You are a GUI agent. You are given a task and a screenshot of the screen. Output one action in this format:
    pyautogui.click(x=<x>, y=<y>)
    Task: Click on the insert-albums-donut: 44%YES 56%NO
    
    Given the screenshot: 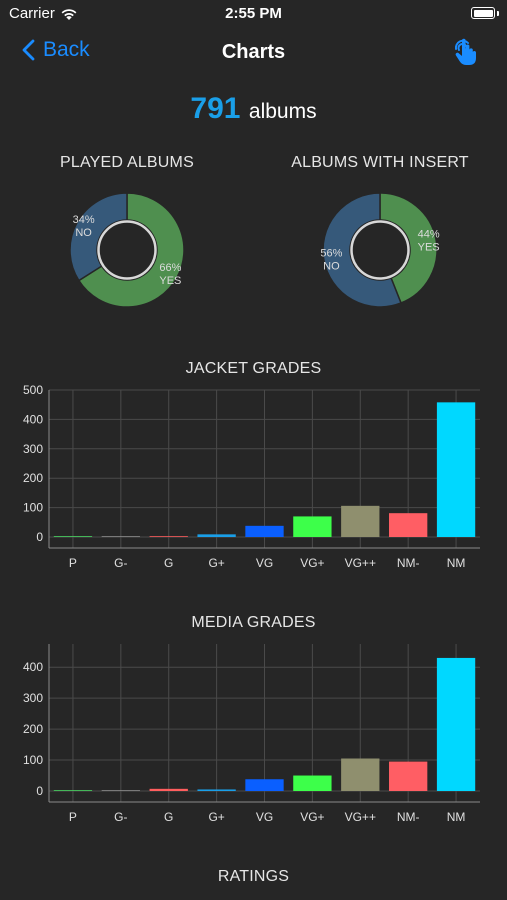 What is the action you would take?
    pyautogui.click(x=380, y=250)
    